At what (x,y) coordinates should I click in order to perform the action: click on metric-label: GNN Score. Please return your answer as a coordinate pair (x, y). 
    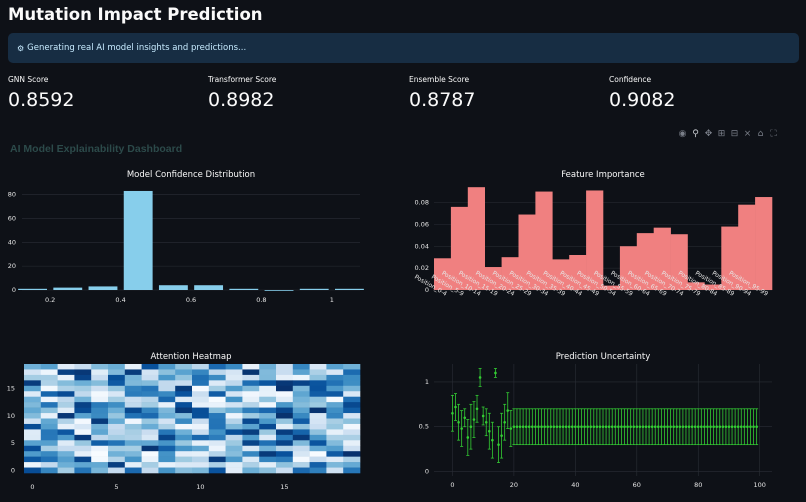
    Looking at the image, I should click on (28, 79).